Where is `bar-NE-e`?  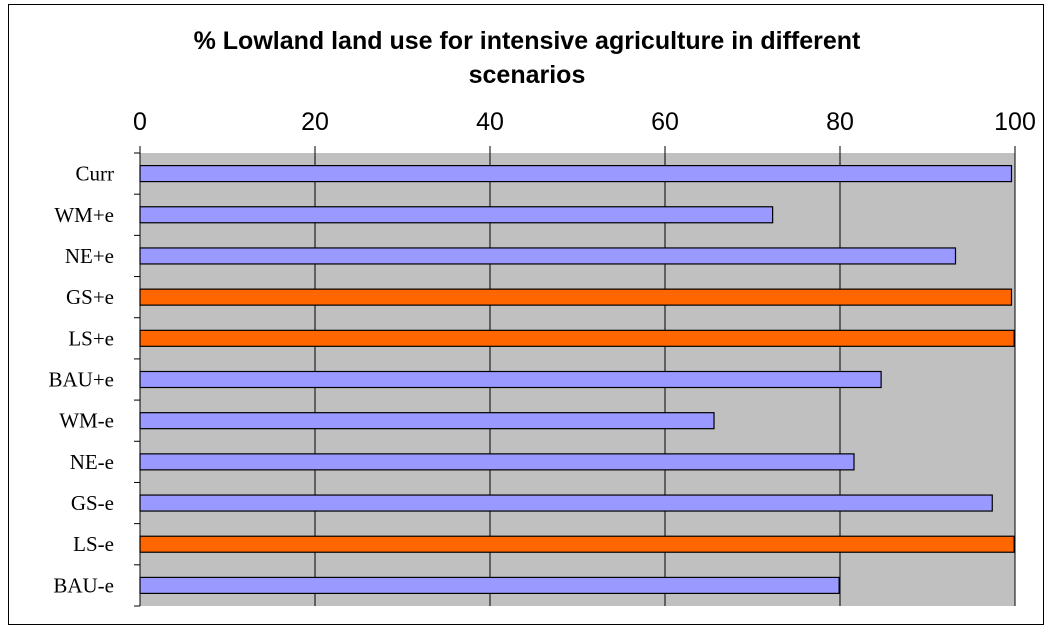
bar-NE-e is located at coordinates (497, 462).